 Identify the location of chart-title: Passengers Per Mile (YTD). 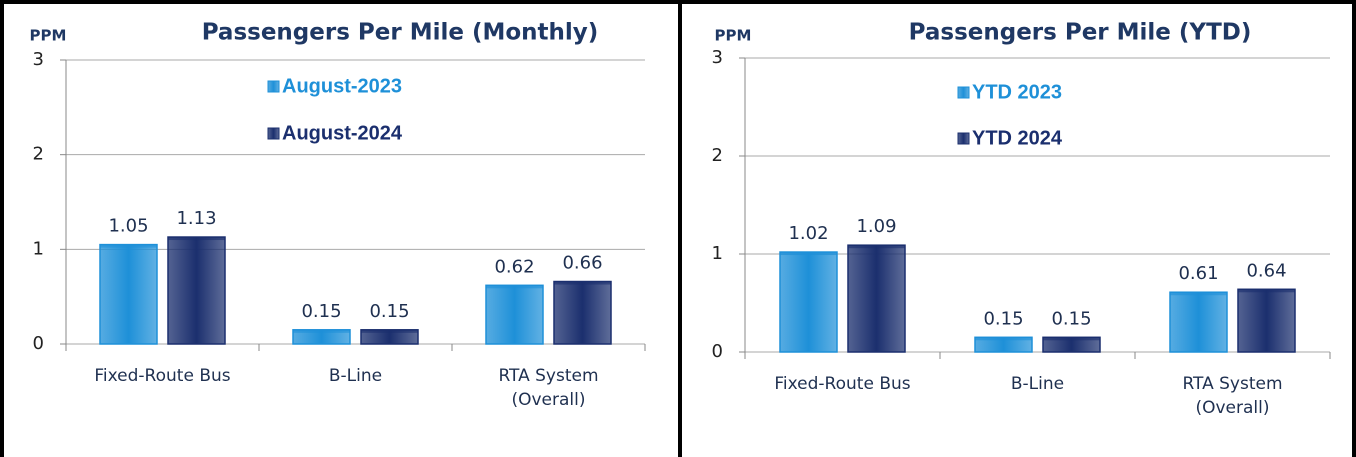
(1080, 33).